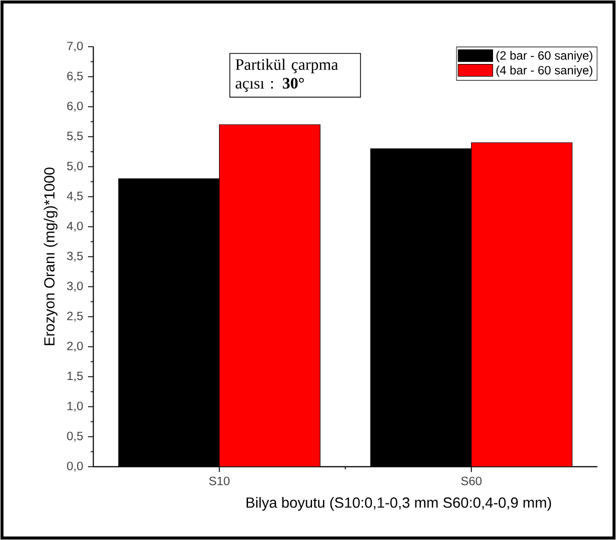  What do you see at coordinates (75, 467) in the screenshot?
I see `y-tick-label: 0,0` at bounding box center [75, 467].